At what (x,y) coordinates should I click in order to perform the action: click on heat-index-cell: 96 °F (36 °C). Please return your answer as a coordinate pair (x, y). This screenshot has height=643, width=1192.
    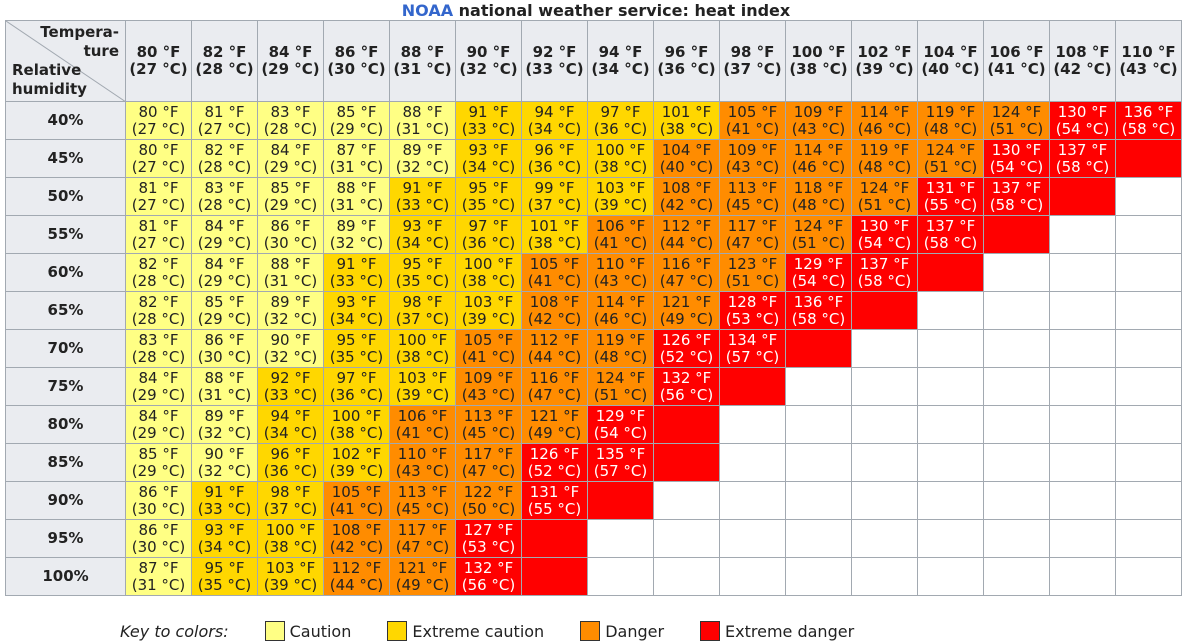
    Looking at the image, I should click on (554, 158).